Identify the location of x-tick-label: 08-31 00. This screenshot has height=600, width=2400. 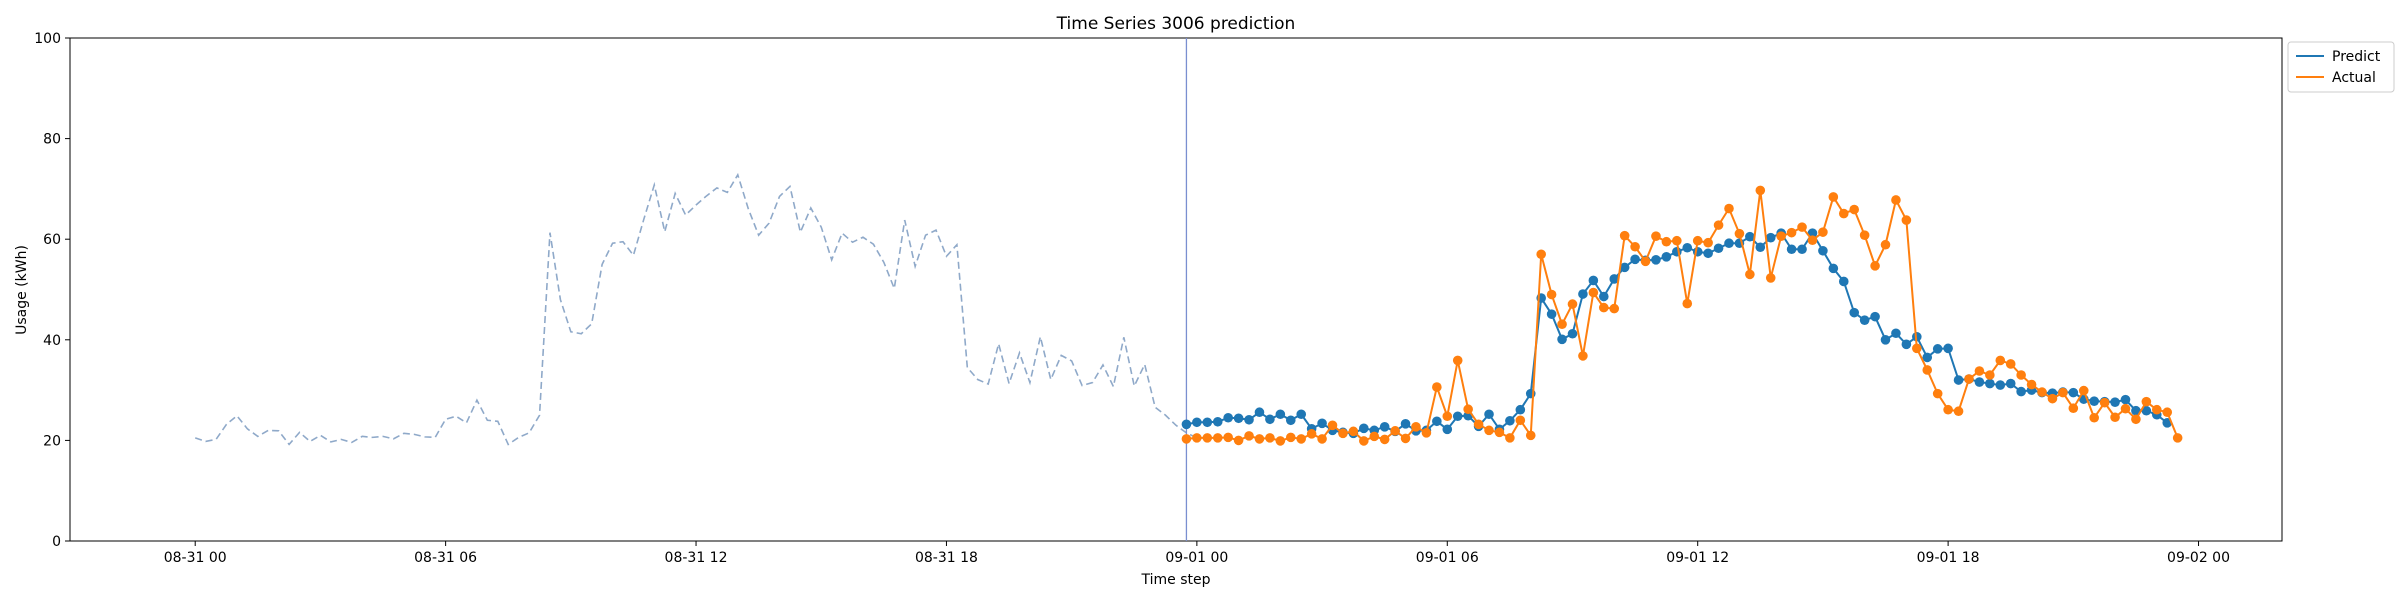
(195, 558).